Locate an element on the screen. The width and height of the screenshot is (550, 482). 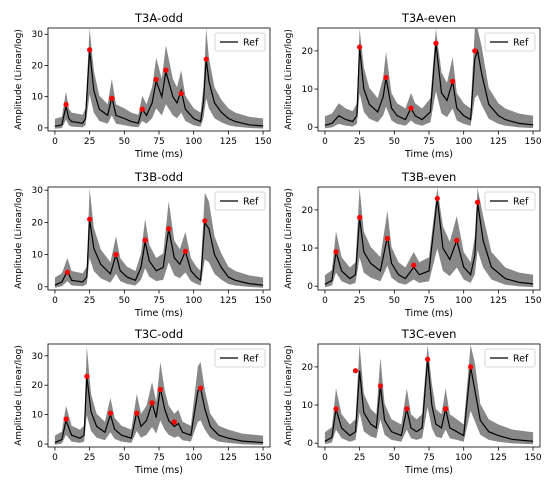
subplot-title: T3C-odd is located at coordinates (158, 334).